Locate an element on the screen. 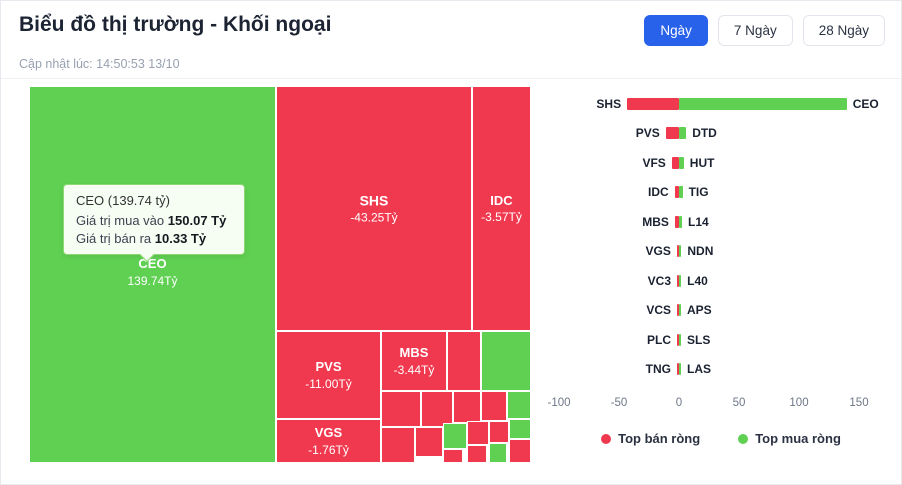 This screenshot has width=902, height=485. treemap-tile-label: MBS -3.44Tỷ is located at coordinates (414, 361).